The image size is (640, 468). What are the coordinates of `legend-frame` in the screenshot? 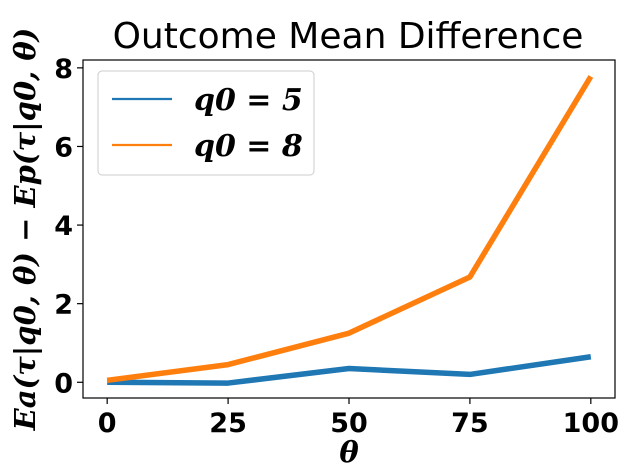 It's located at (206, 123).